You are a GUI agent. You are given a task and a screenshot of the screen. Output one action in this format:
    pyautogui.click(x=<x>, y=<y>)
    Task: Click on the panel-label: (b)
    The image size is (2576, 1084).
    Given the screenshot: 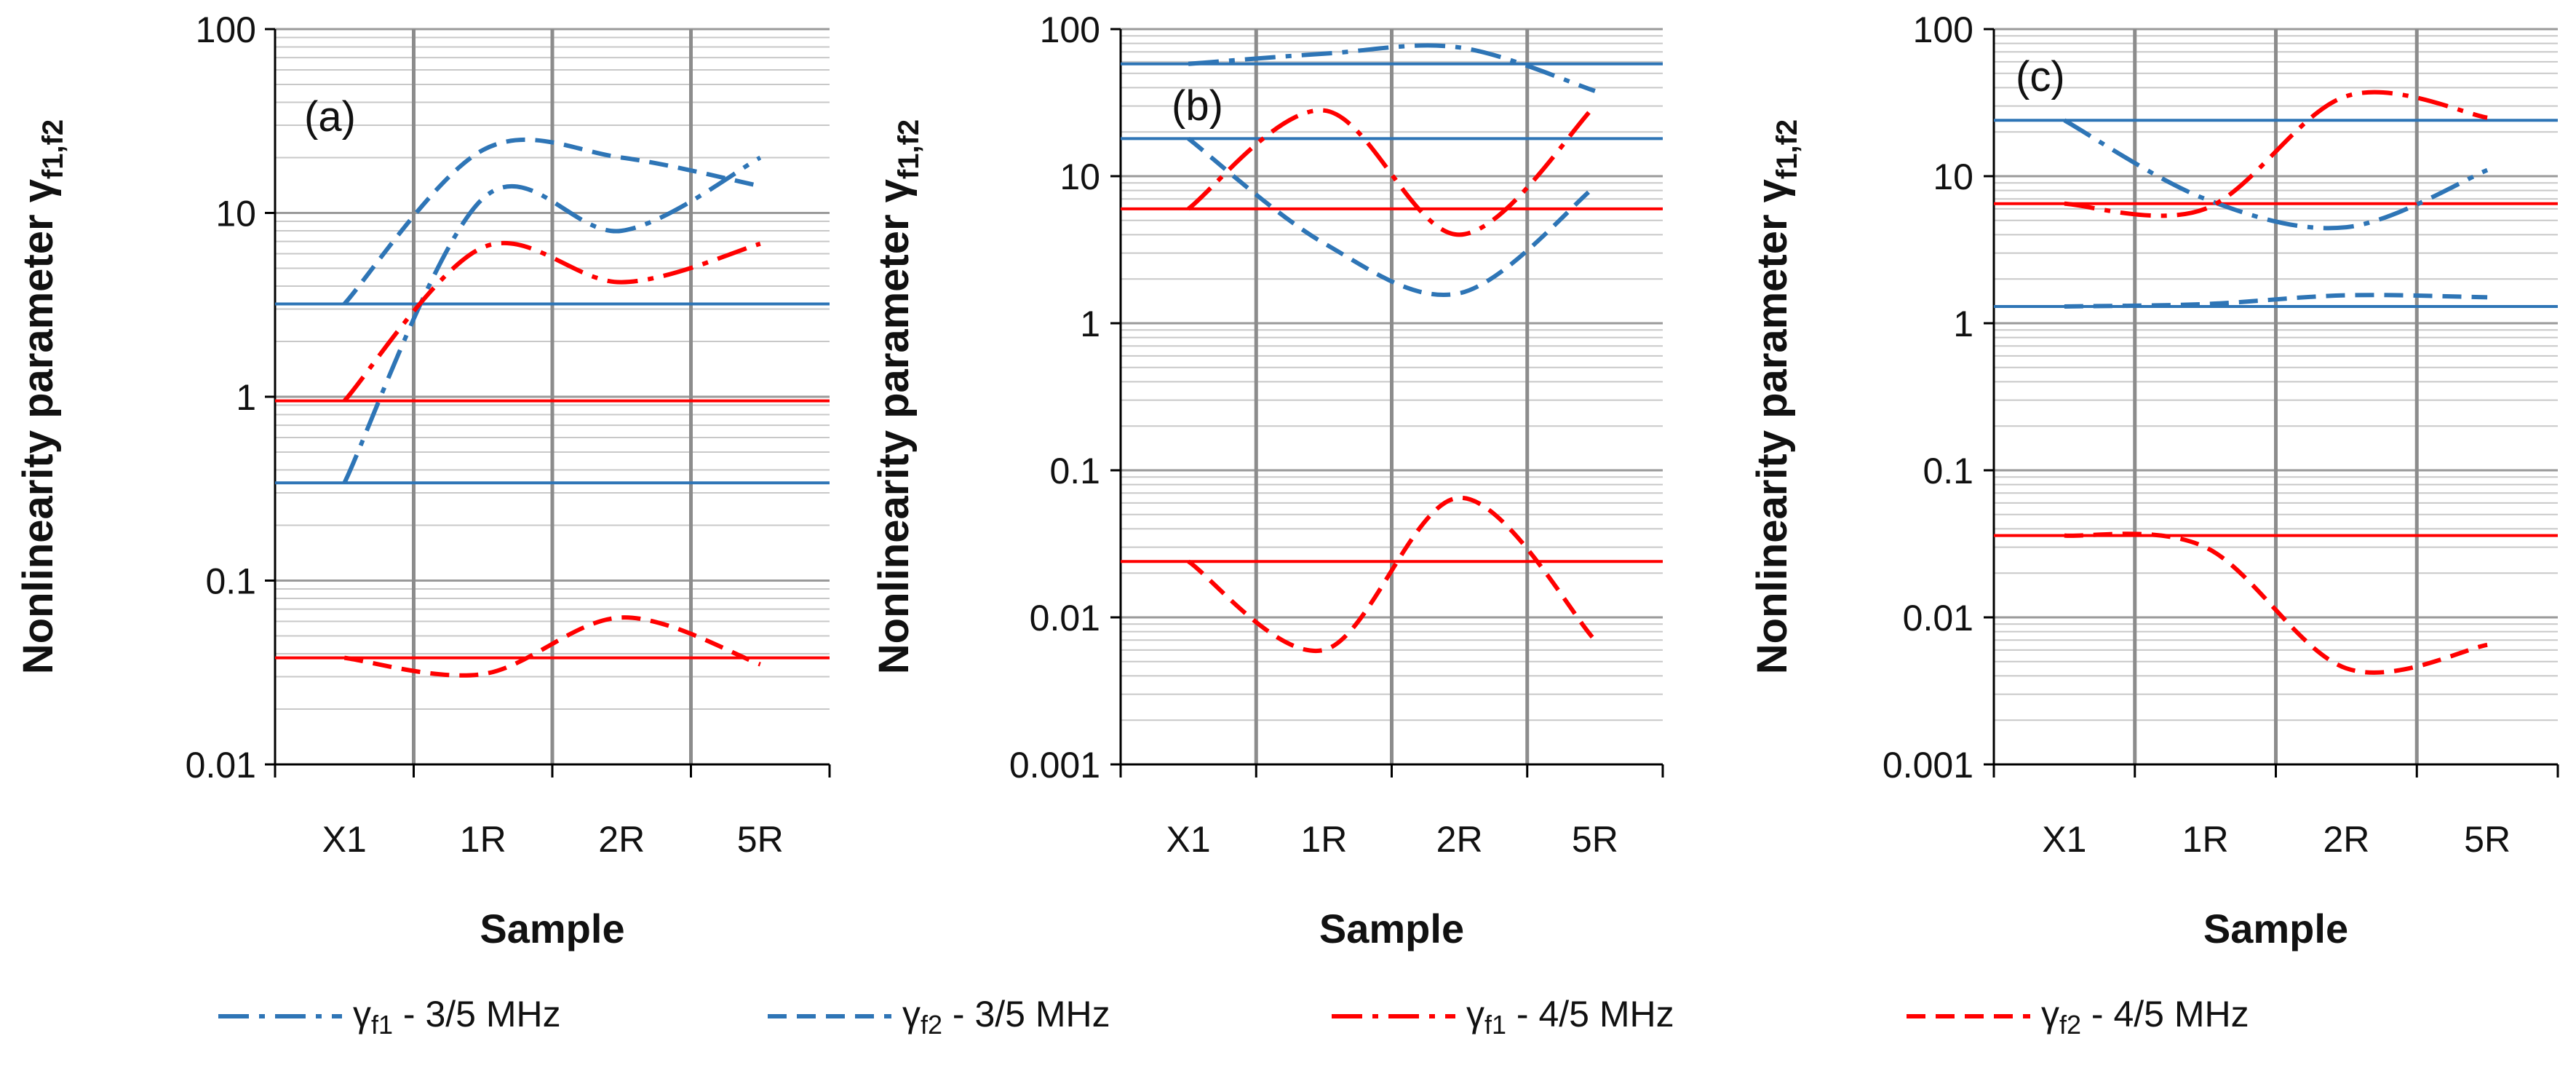 What is the action you would take?
    pyautogui.click(x=1197, y=106)
    